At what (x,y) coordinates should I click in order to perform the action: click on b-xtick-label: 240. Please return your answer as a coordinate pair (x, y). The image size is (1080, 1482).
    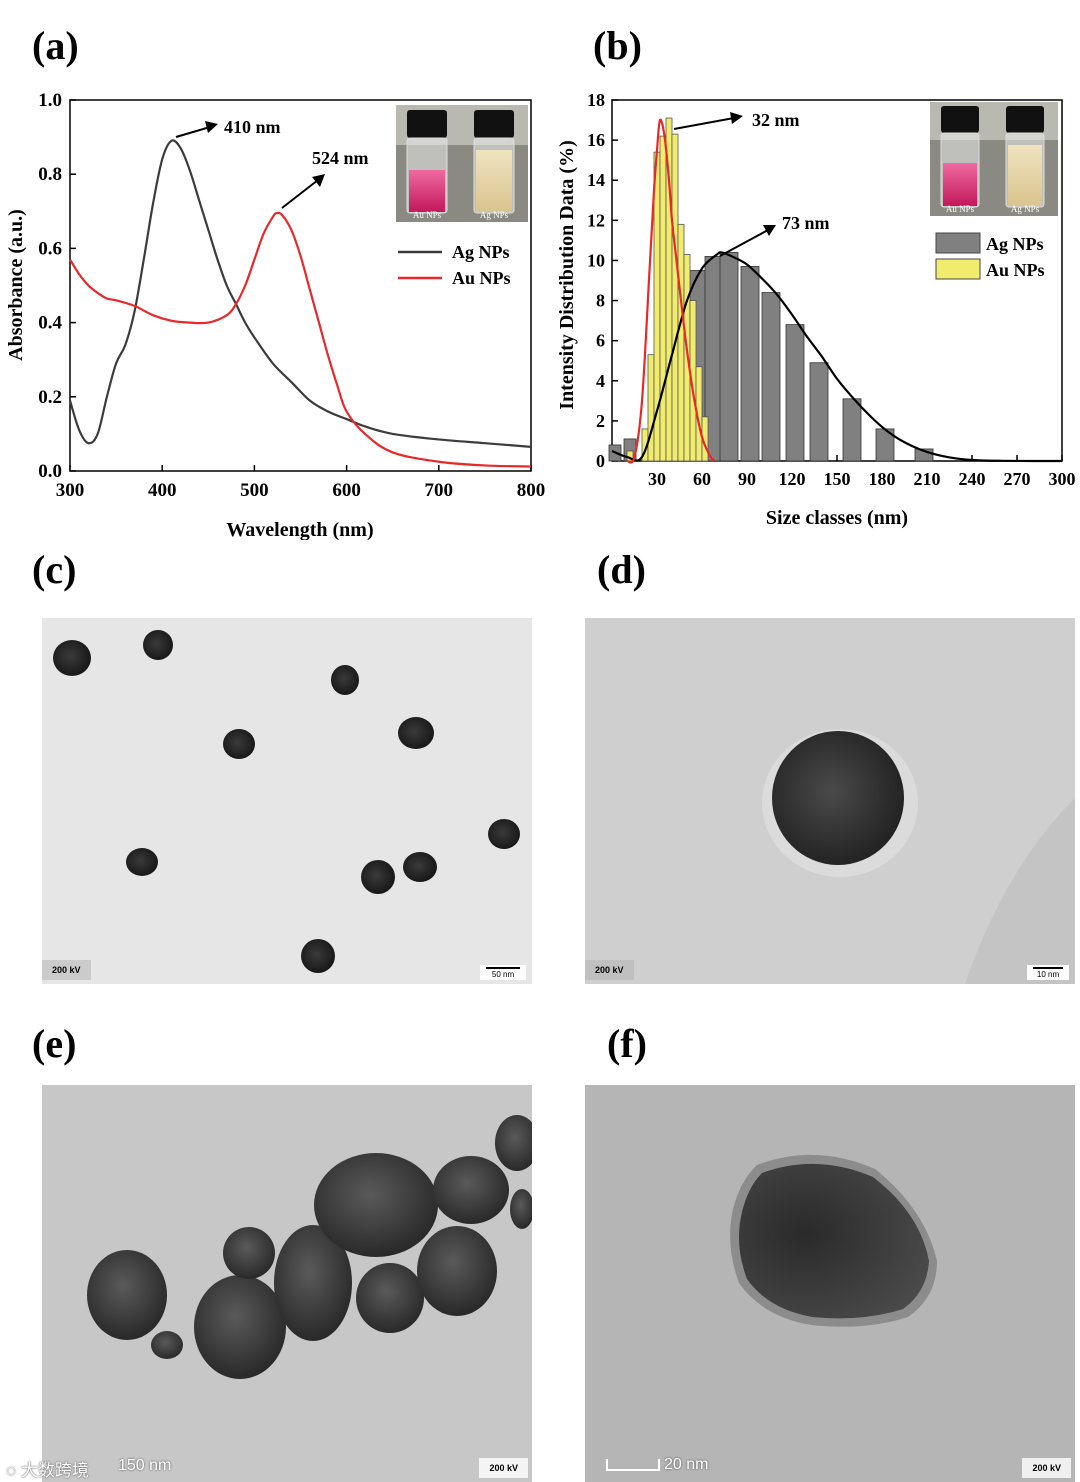
    Looking at the image, I should click on (972, 479).